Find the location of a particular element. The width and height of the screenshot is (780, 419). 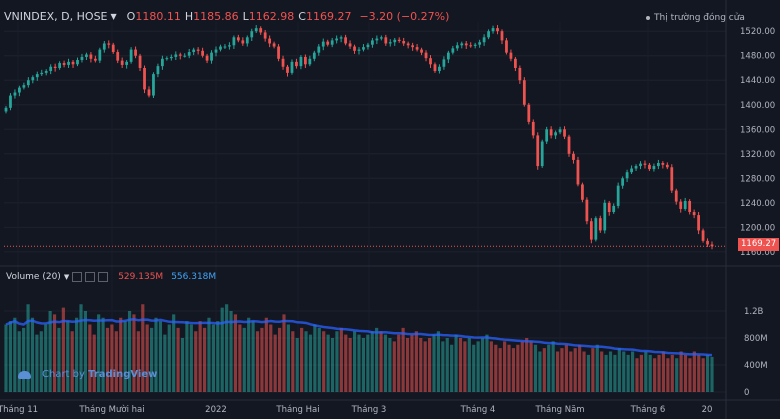

settings-icon is located at coordinates (90, 277).